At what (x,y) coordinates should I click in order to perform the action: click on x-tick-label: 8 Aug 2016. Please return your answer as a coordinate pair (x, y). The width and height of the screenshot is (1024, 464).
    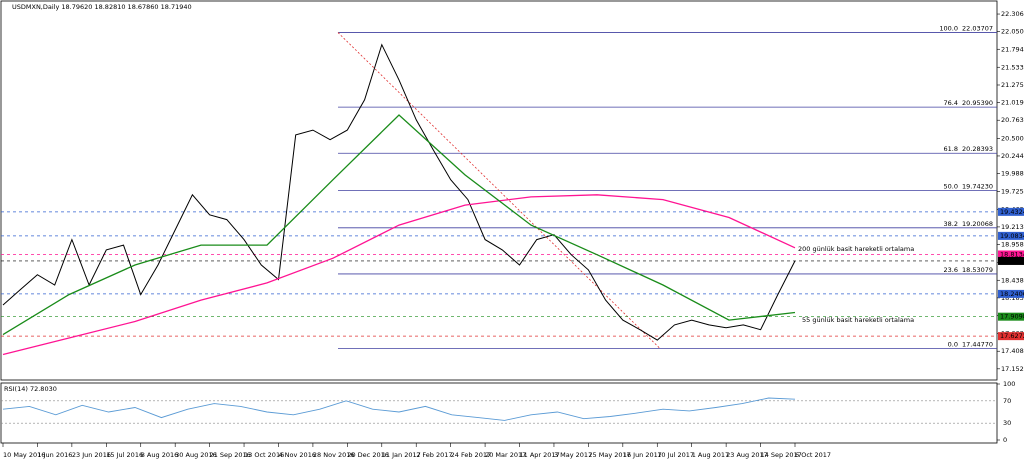
    Looking at the image, I should click on (160, 455).